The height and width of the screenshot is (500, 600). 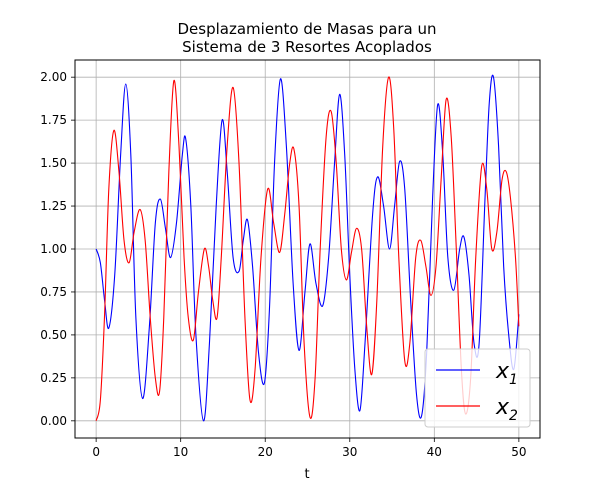 What do you see at coordinates (53, 163) in the screenshot?
I see `y-tick-label: 1.50` at bounding box center [53, 163].